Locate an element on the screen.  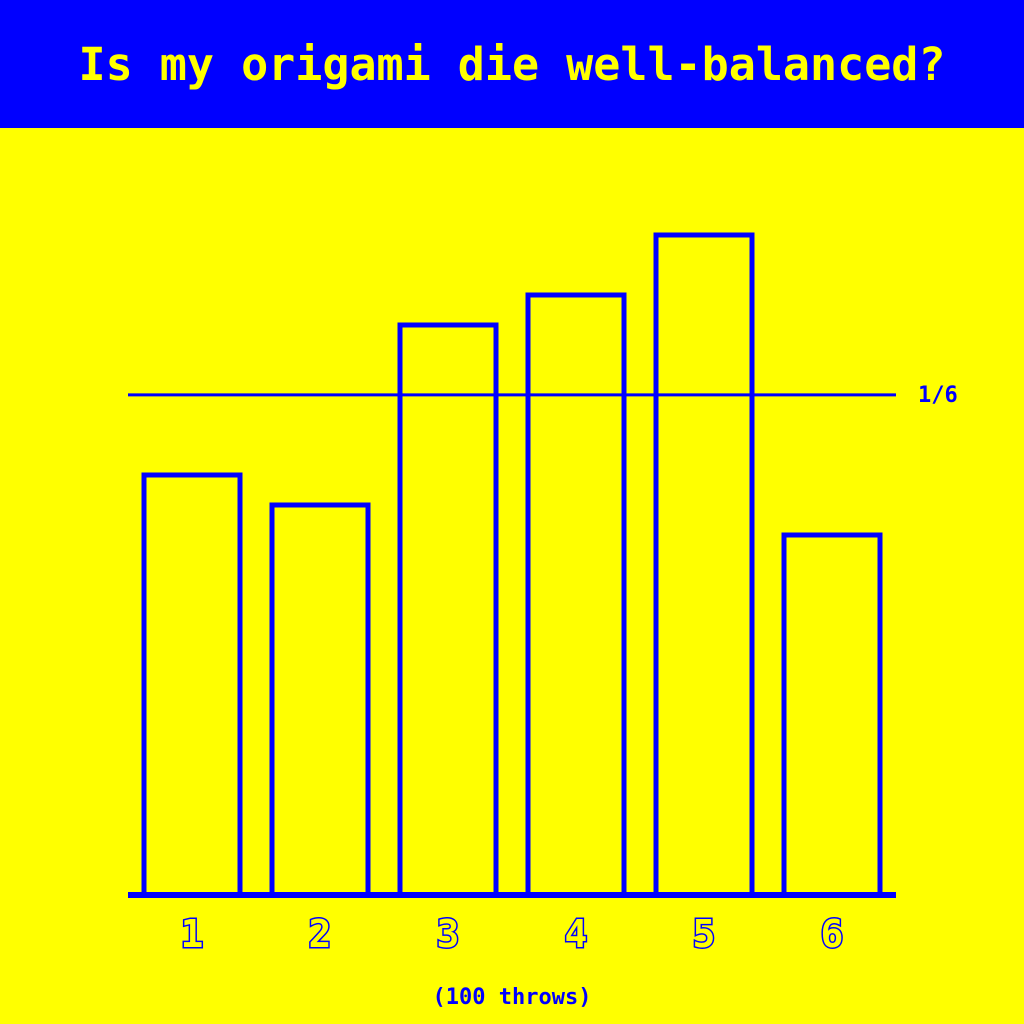
x-tick-label-6: 6 is located at coordinates (832, 934).